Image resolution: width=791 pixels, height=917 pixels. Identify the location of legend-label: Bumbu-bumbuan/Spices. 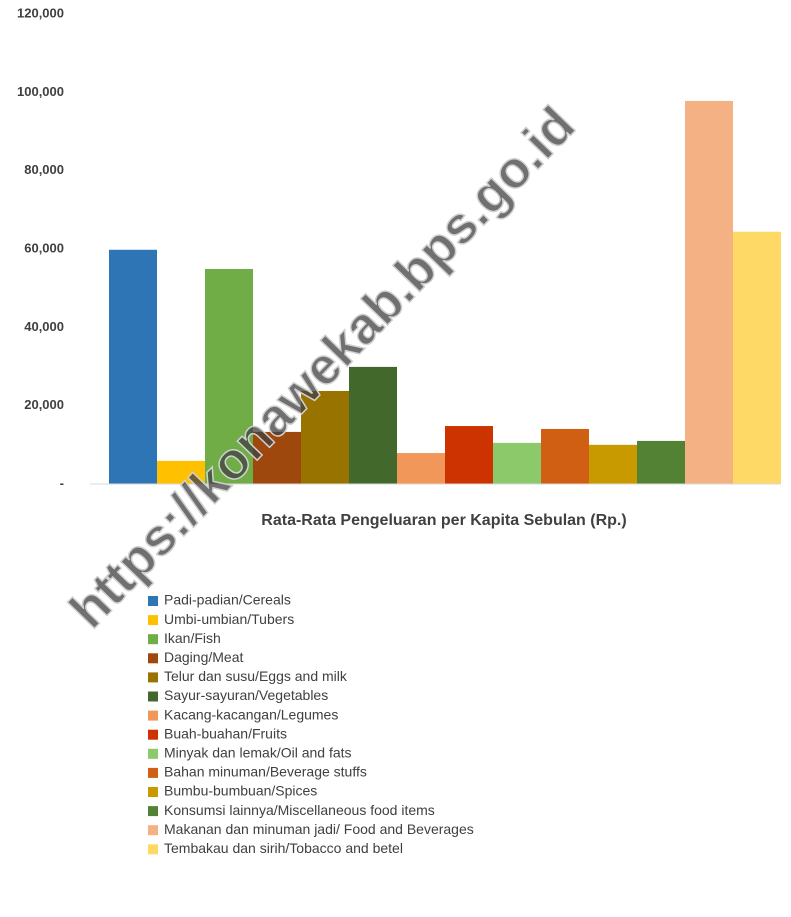
(240, 791).